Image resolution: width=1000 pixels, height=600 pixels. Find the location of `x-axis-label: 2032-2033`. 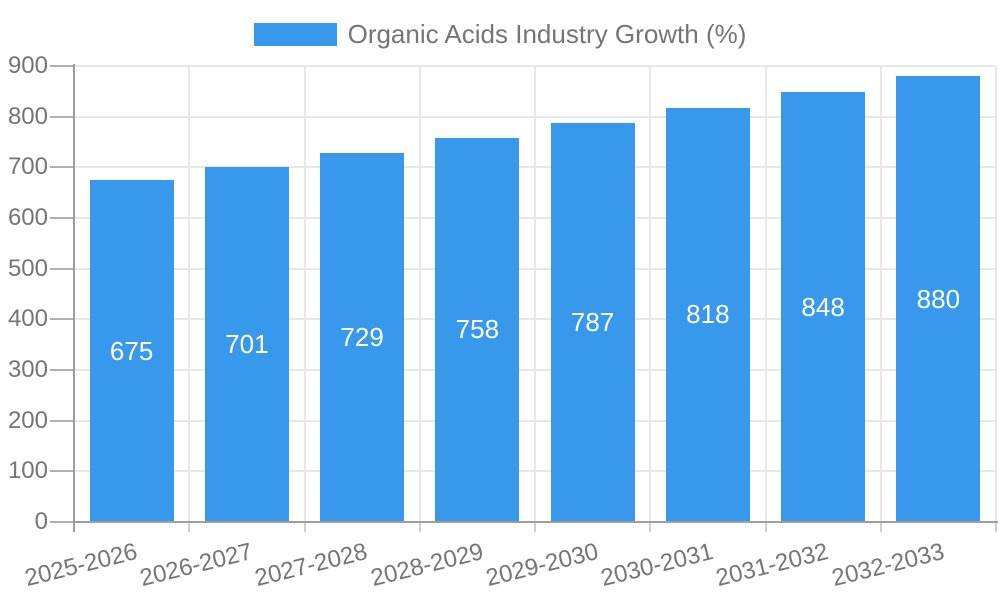

x-axis-label: 2032-2033 is located at coordinates (887, 565).